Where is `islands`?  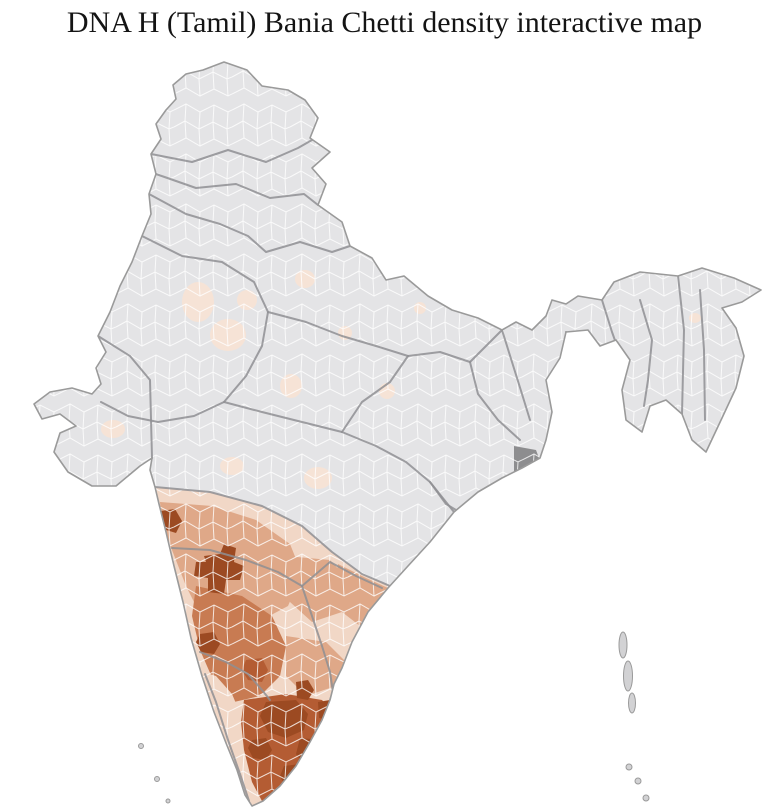 islands is located at coordinates (394, 717).